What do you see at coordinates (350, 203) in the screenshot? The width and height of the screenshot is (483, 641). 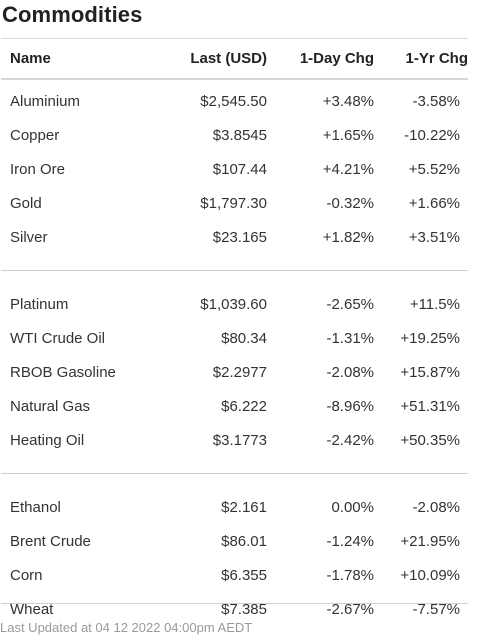 I see `day-change: -0.32%` at bounding box center [350, 203].